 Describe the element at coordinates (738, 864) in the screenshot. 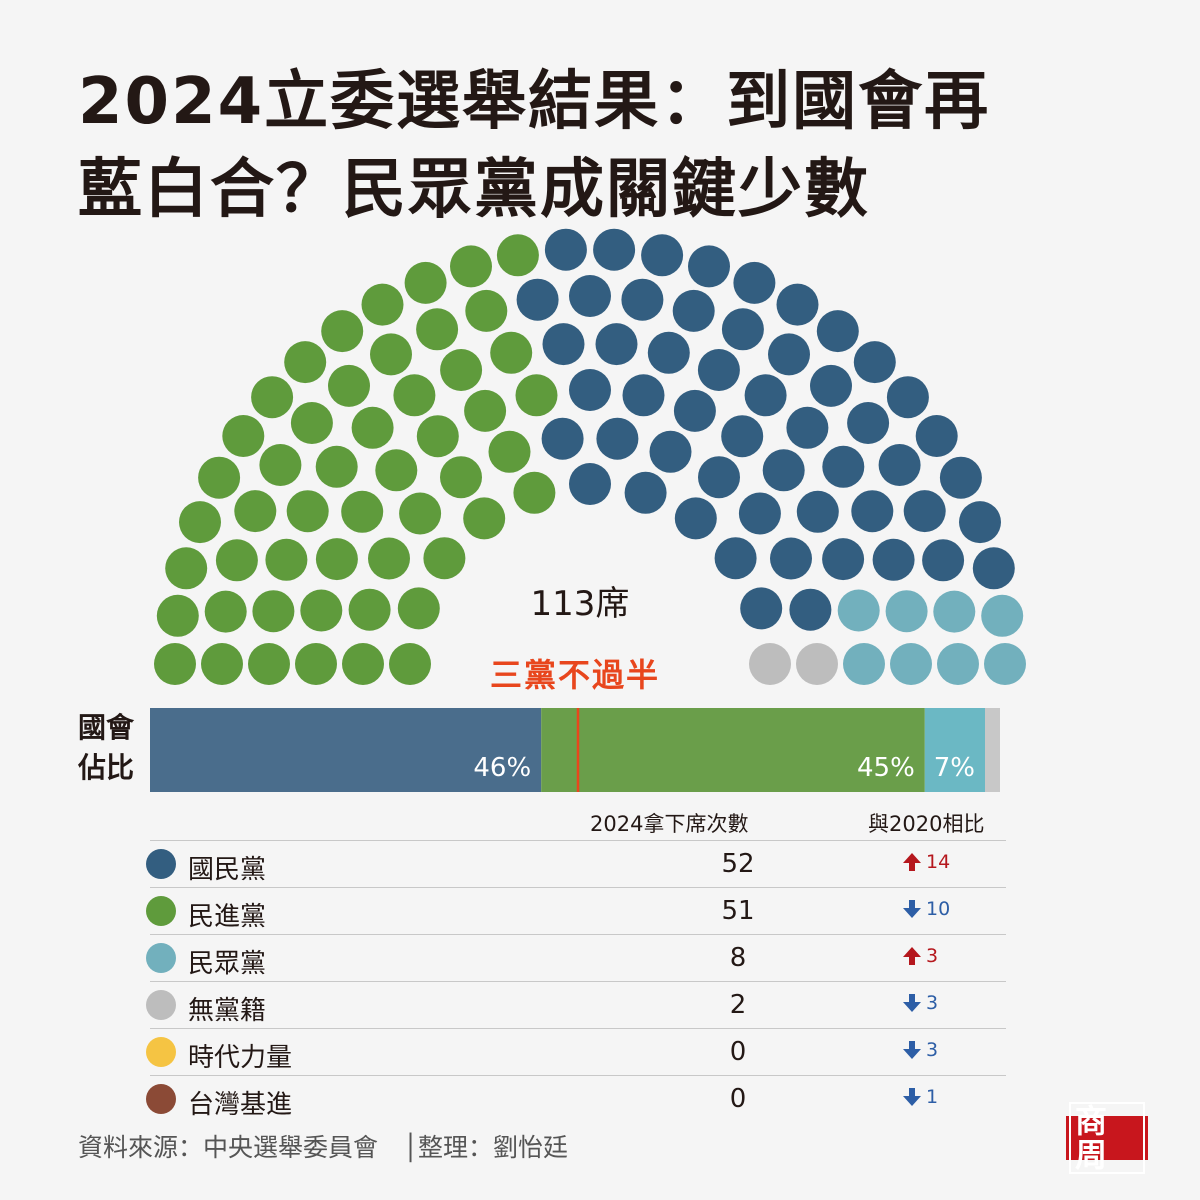

I see `party-seats: 52` at that location.